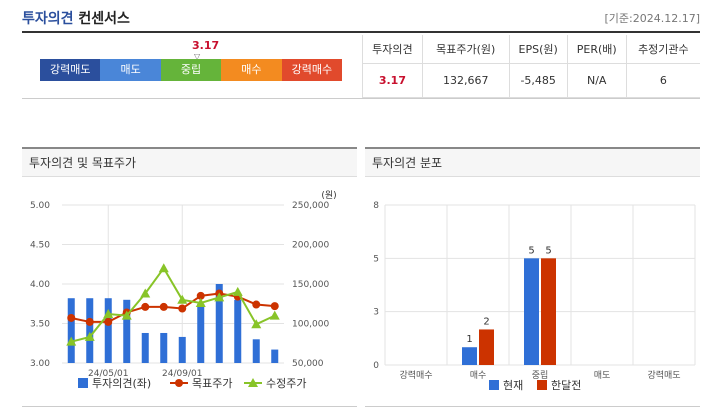  I want to click on base-date: [기준:2024.12.17], so click(652, 18).